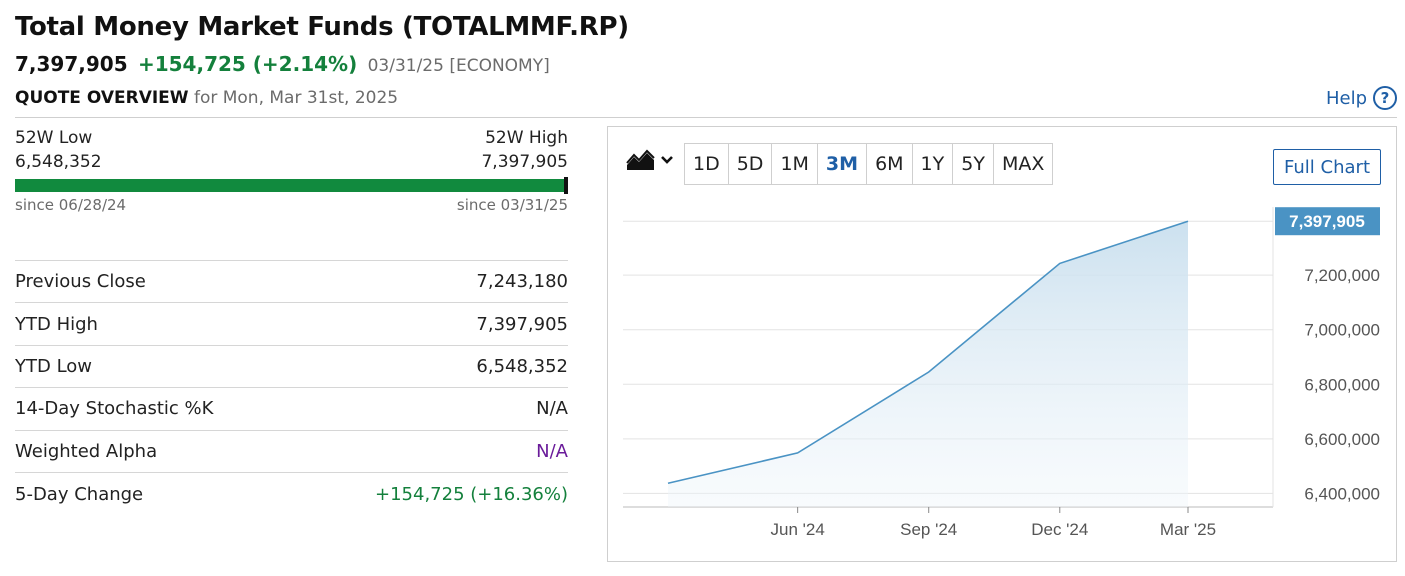 This screenshot has width=1405, height=576. I want to click on stat-value: 7,243,180, so click(522, 282).